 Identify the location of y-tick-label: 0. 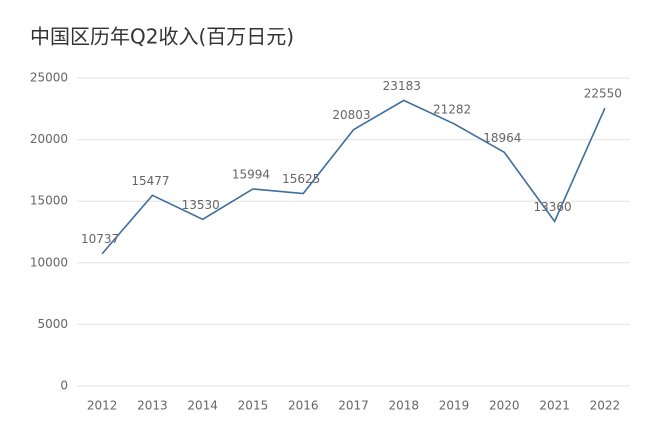
(64, 386).